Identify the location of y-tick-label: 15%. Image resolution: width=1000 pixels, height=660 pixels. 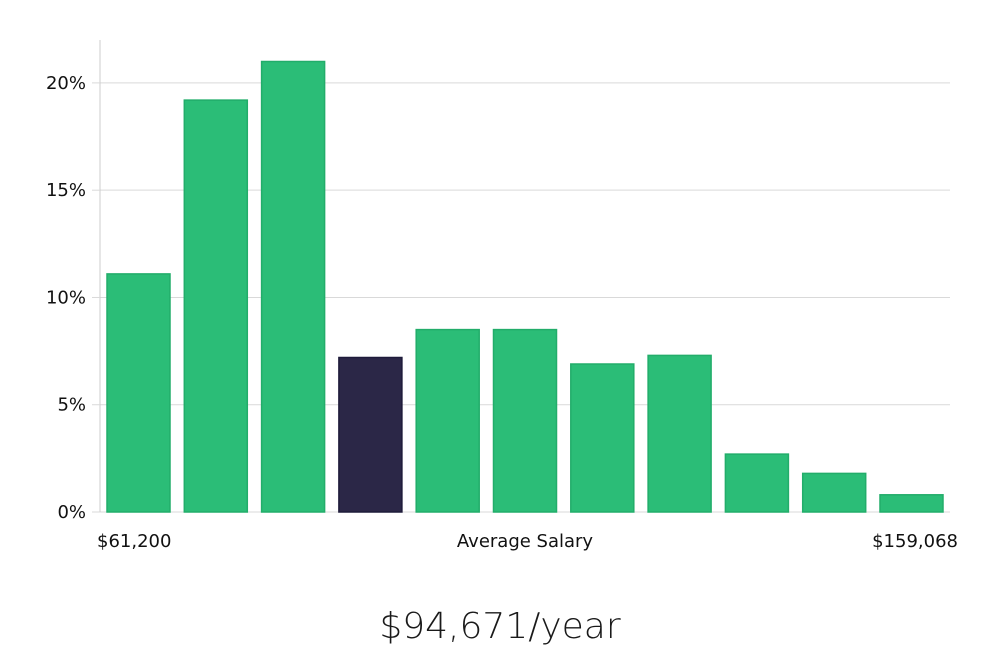
(66, 190).